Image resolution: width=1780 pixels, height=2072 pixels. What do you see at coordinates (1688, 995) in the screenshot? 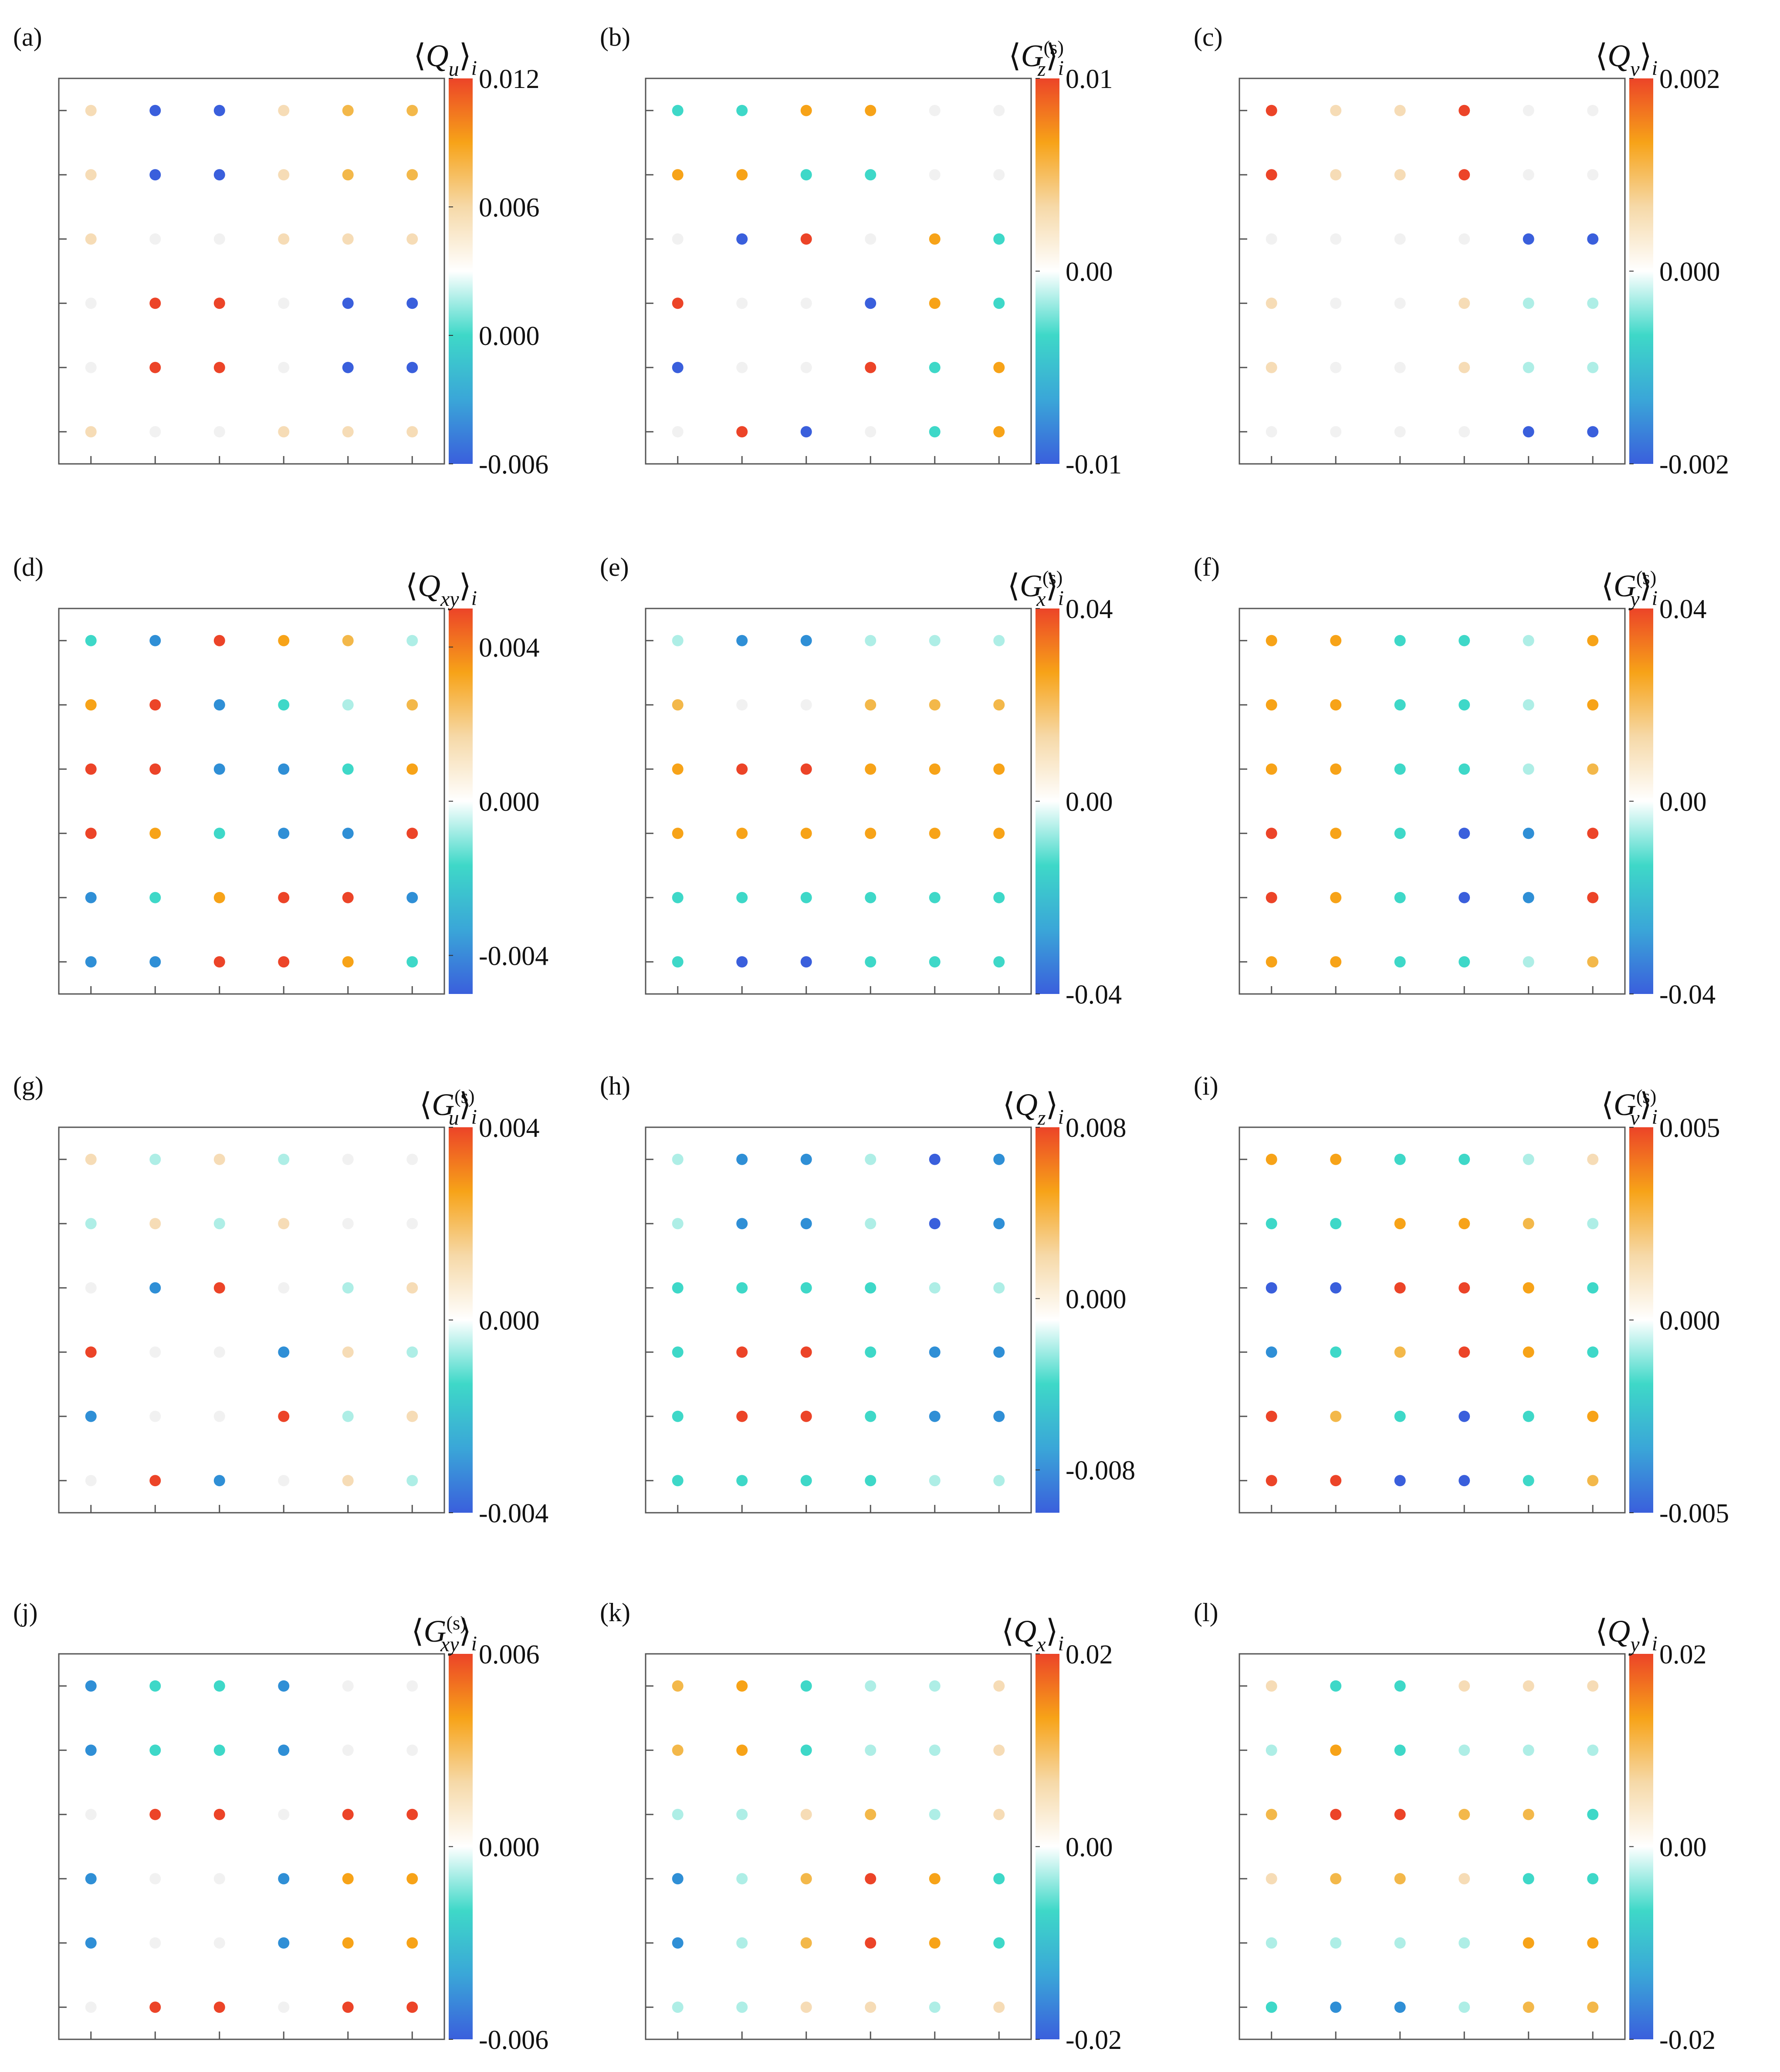
I see `colorbar-tick-label: -0.04` at bounding box center [1688, 995].